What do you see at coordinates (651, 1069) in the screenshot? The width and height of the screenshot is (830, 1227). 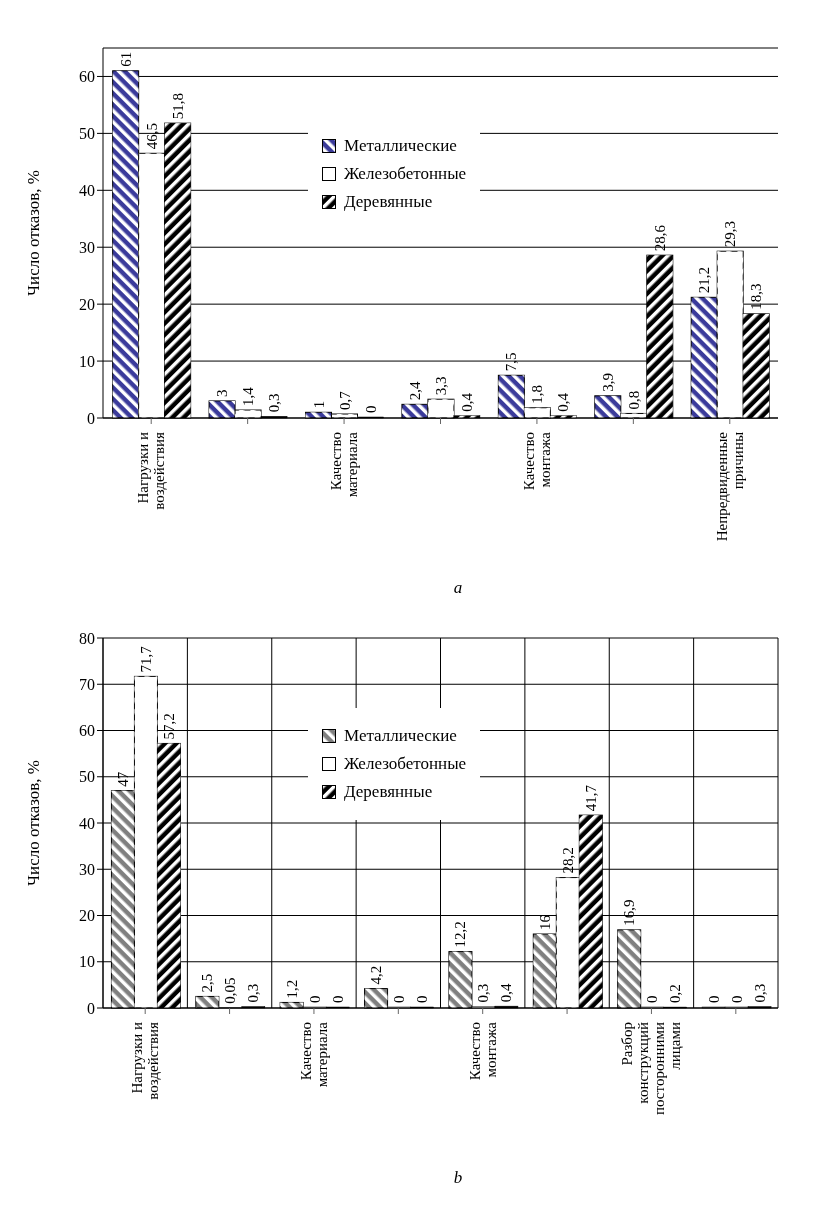 I see `x-tick-label: Разбор конструкций посторонними лицами` at bounding box center [651, 1069].